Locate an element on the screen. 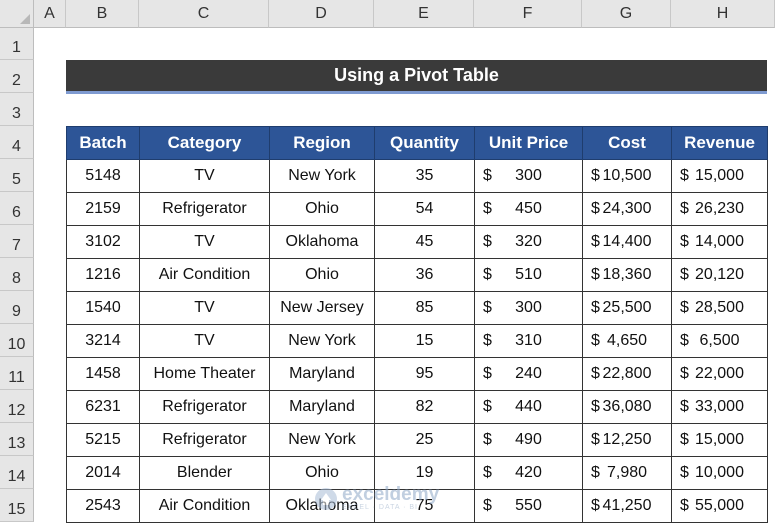 Image resolution: width=775 pixels, height=531 pixels. row-header-10: 10 is located at coordinates (17, 340).